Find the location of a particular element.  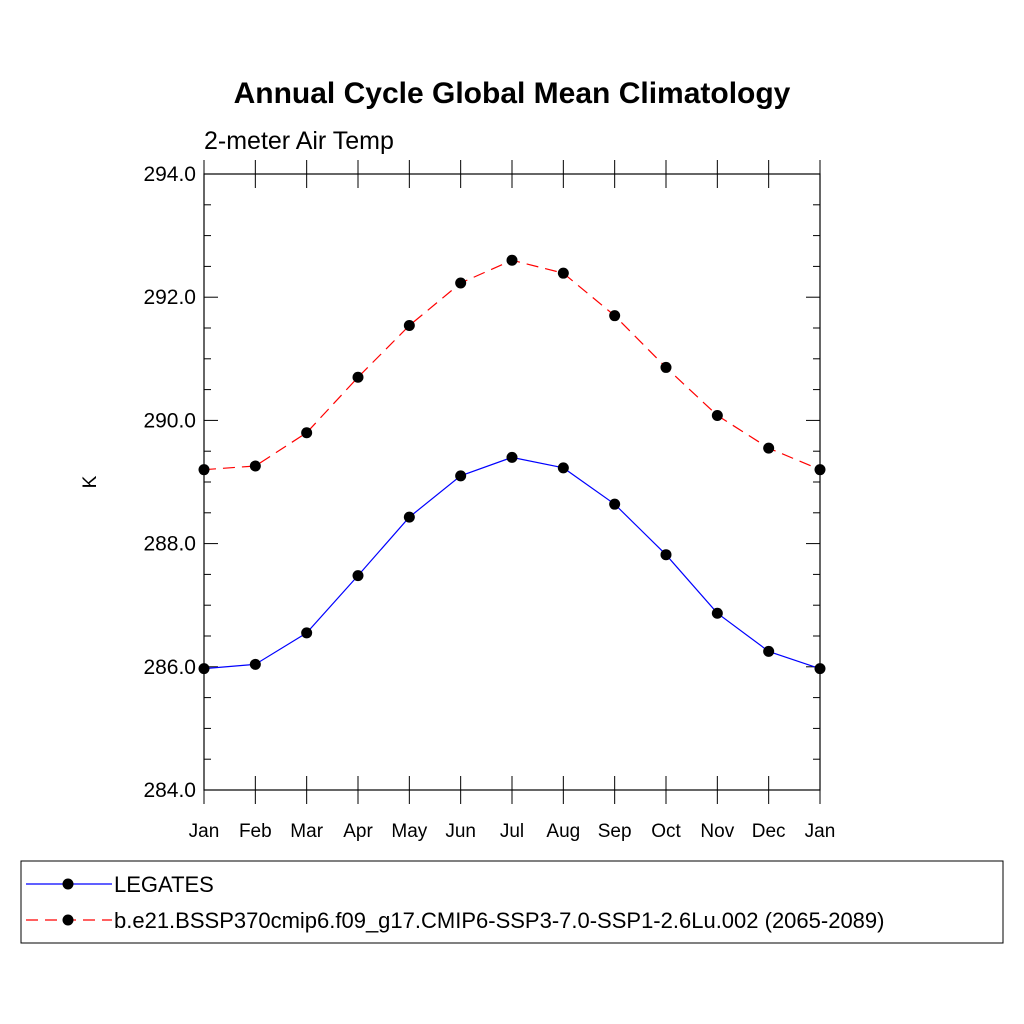

y-tick-label: 284.0 is located at coordinates (169, 790).